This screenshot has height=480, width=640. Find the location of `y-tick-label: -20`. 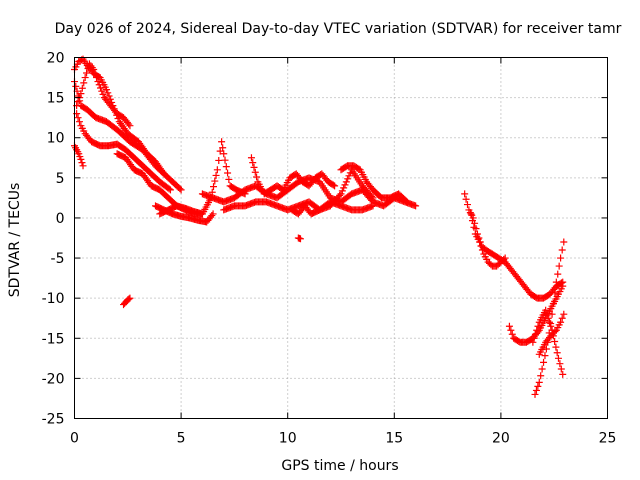

y-tick-label: -20 is located at coordinates (53, 379).